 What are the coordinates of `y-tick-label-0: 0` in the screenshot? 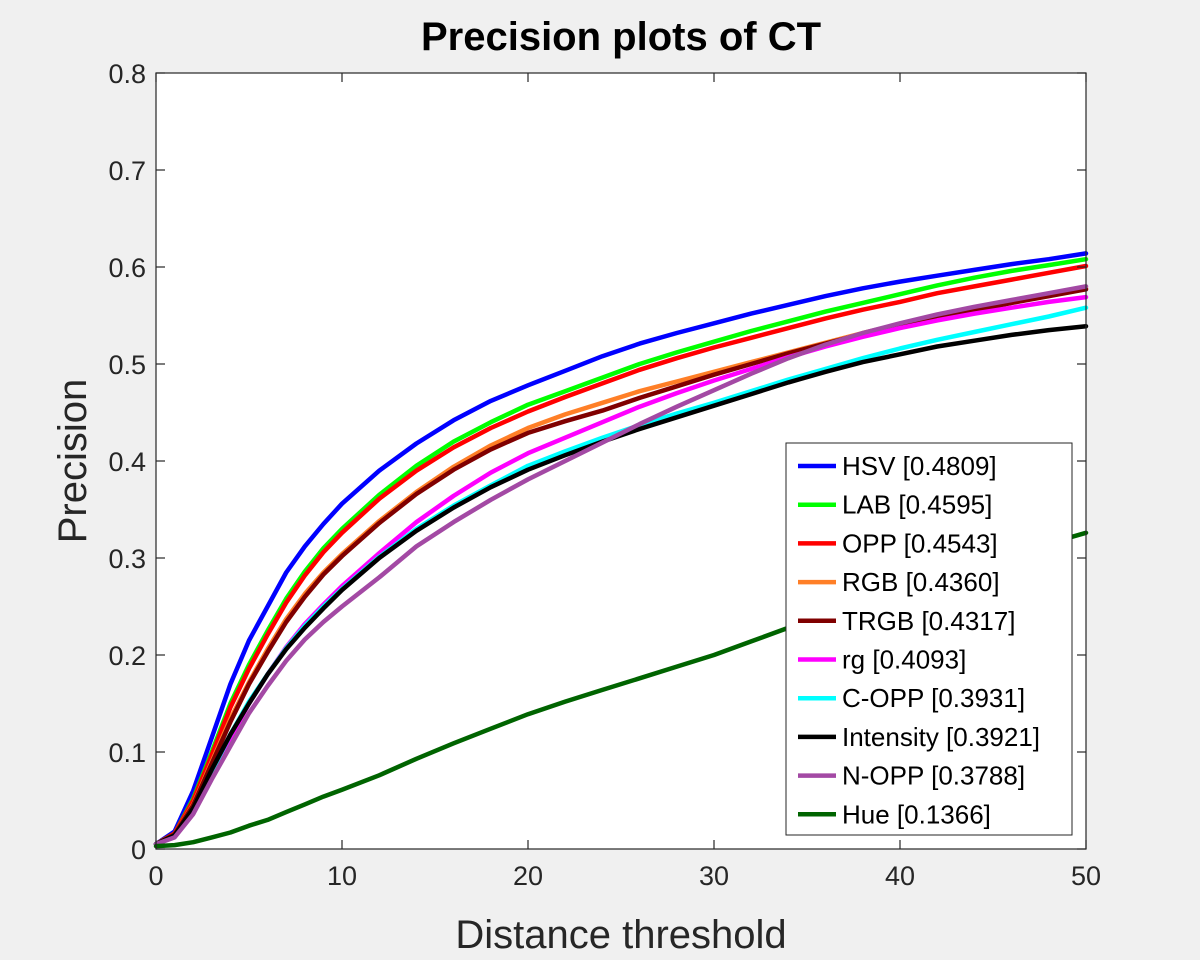 It's located at (138, 850).